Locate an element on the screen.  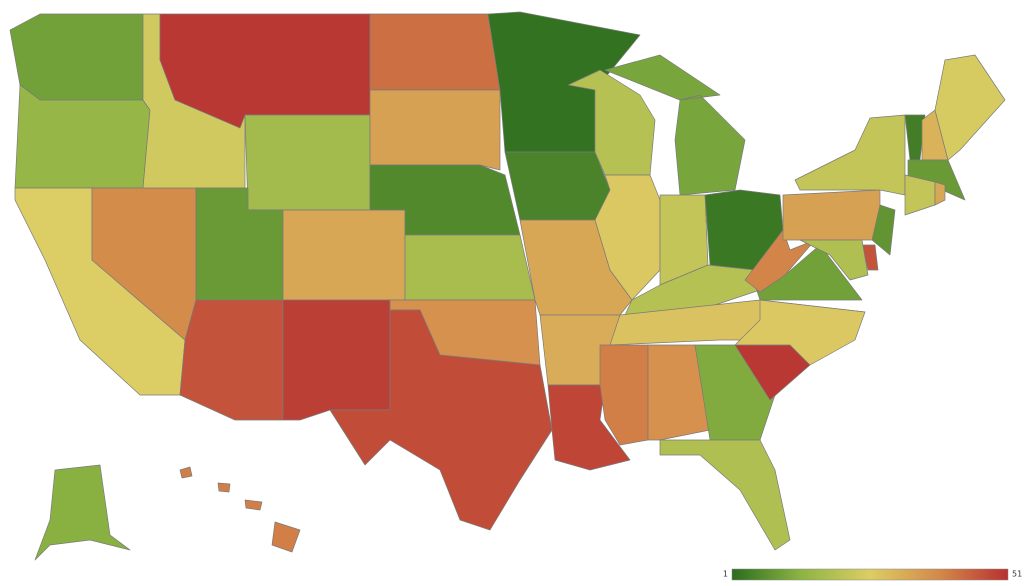
legend: 1 51 is located at coordinates (872, 574).